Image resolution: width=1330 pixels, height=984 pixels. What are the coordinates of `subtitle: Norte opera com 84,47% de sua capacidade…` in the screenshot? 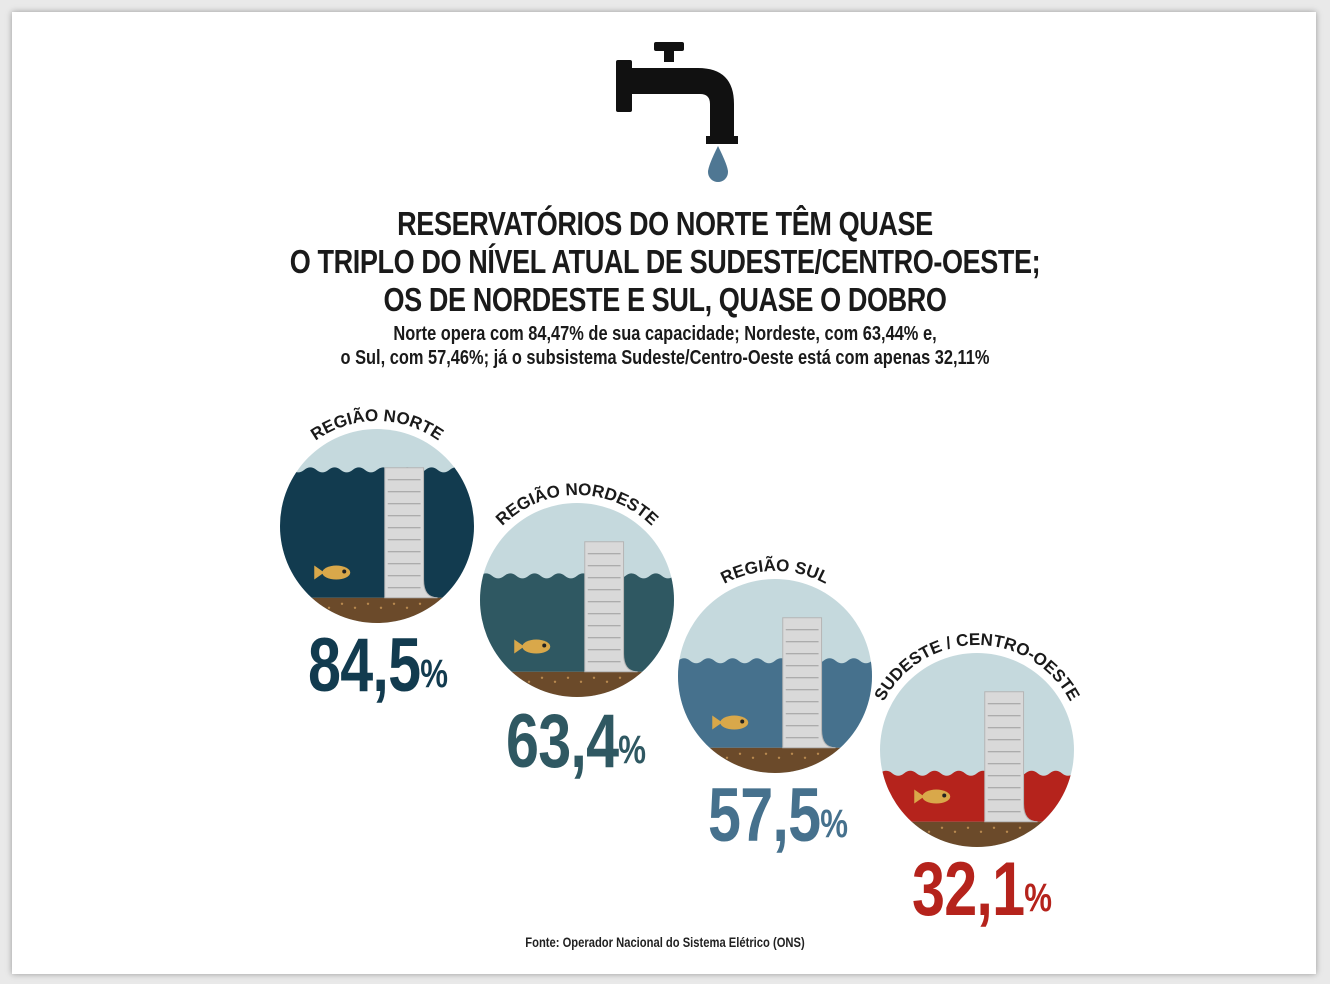 It's located at (665, 346).